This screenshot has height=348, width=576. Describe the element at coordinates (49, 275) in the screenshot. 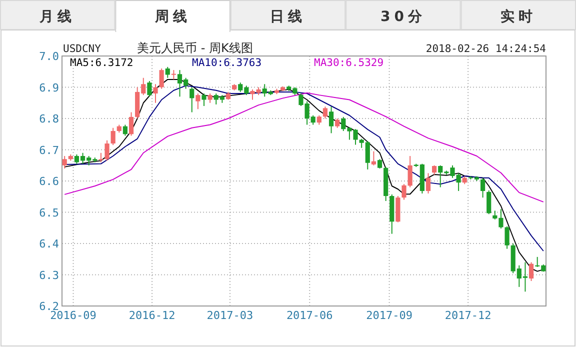

I see `y-tick-label: 6.3` at that location.